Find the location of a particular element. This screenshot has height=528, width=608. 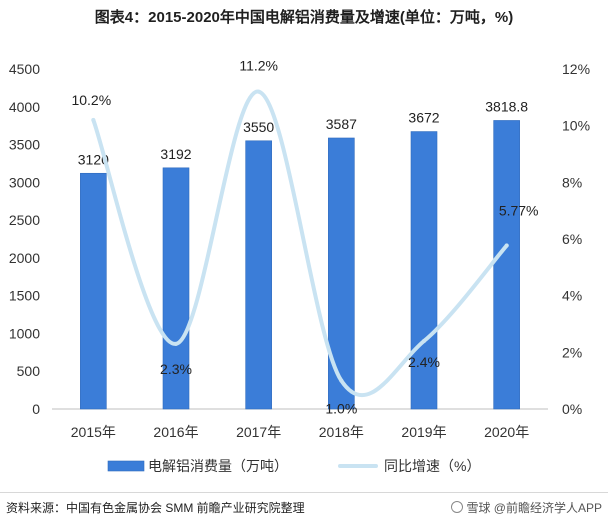

line-value-label: 5.77% is located at coordinates (519, 211).